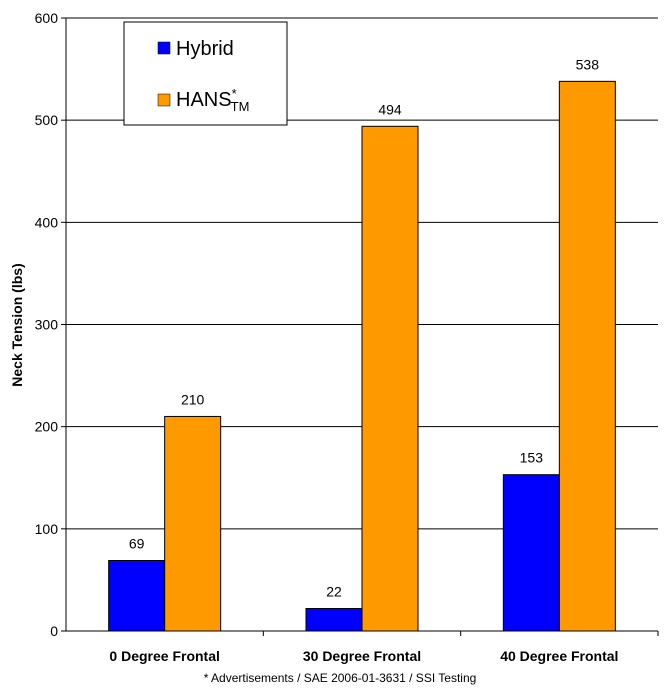  Describe the element at coordinates (47, 529) in the screenshot. I see `y-tick-label: 100` at that location.